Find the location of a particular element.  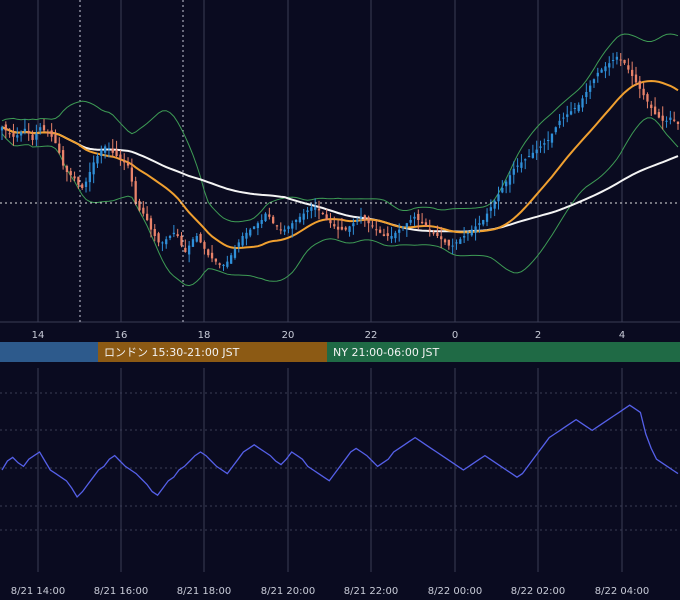

price-x-tick-label: 16 is located at coordinates (121, 335).